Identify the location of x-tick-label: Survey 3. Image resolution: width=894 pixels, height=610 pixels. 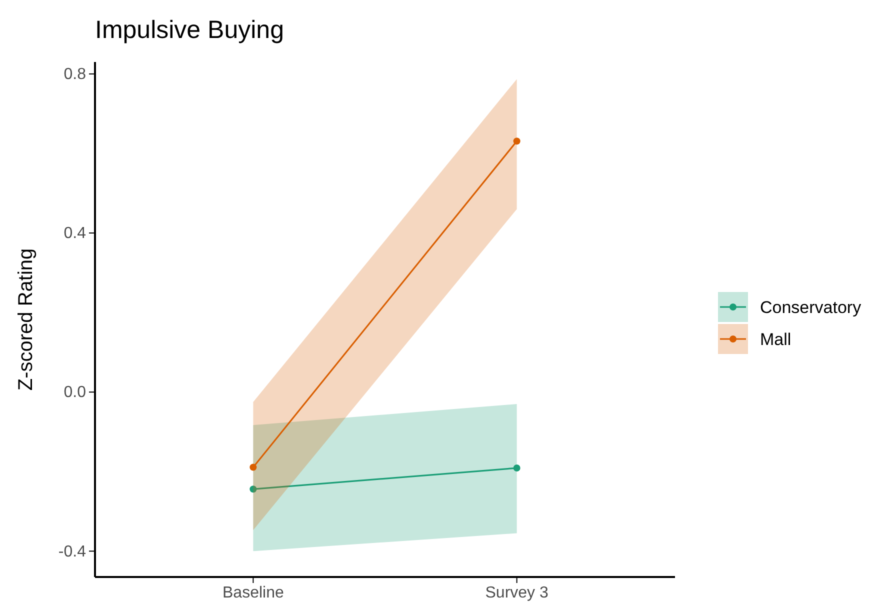
(516, 593).